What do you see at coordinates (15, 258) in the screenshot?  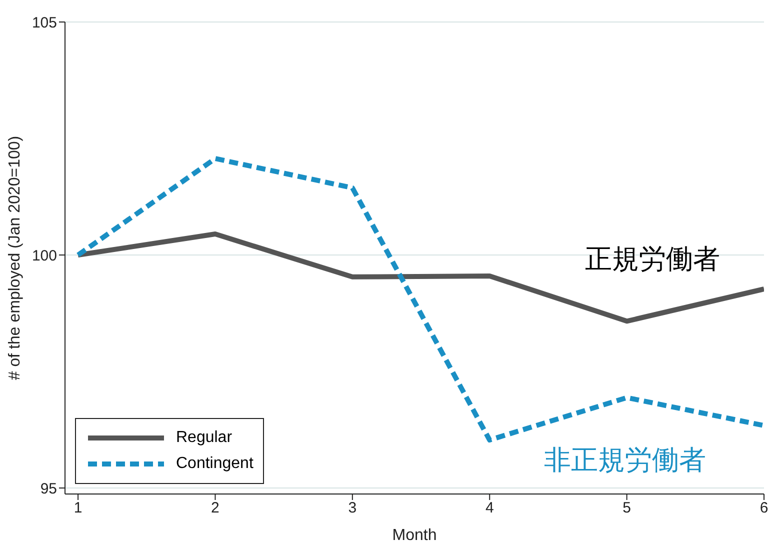 I see `y-axis-title: # of the employed (Jan 2020=100)` at bounding box center [15, 258].